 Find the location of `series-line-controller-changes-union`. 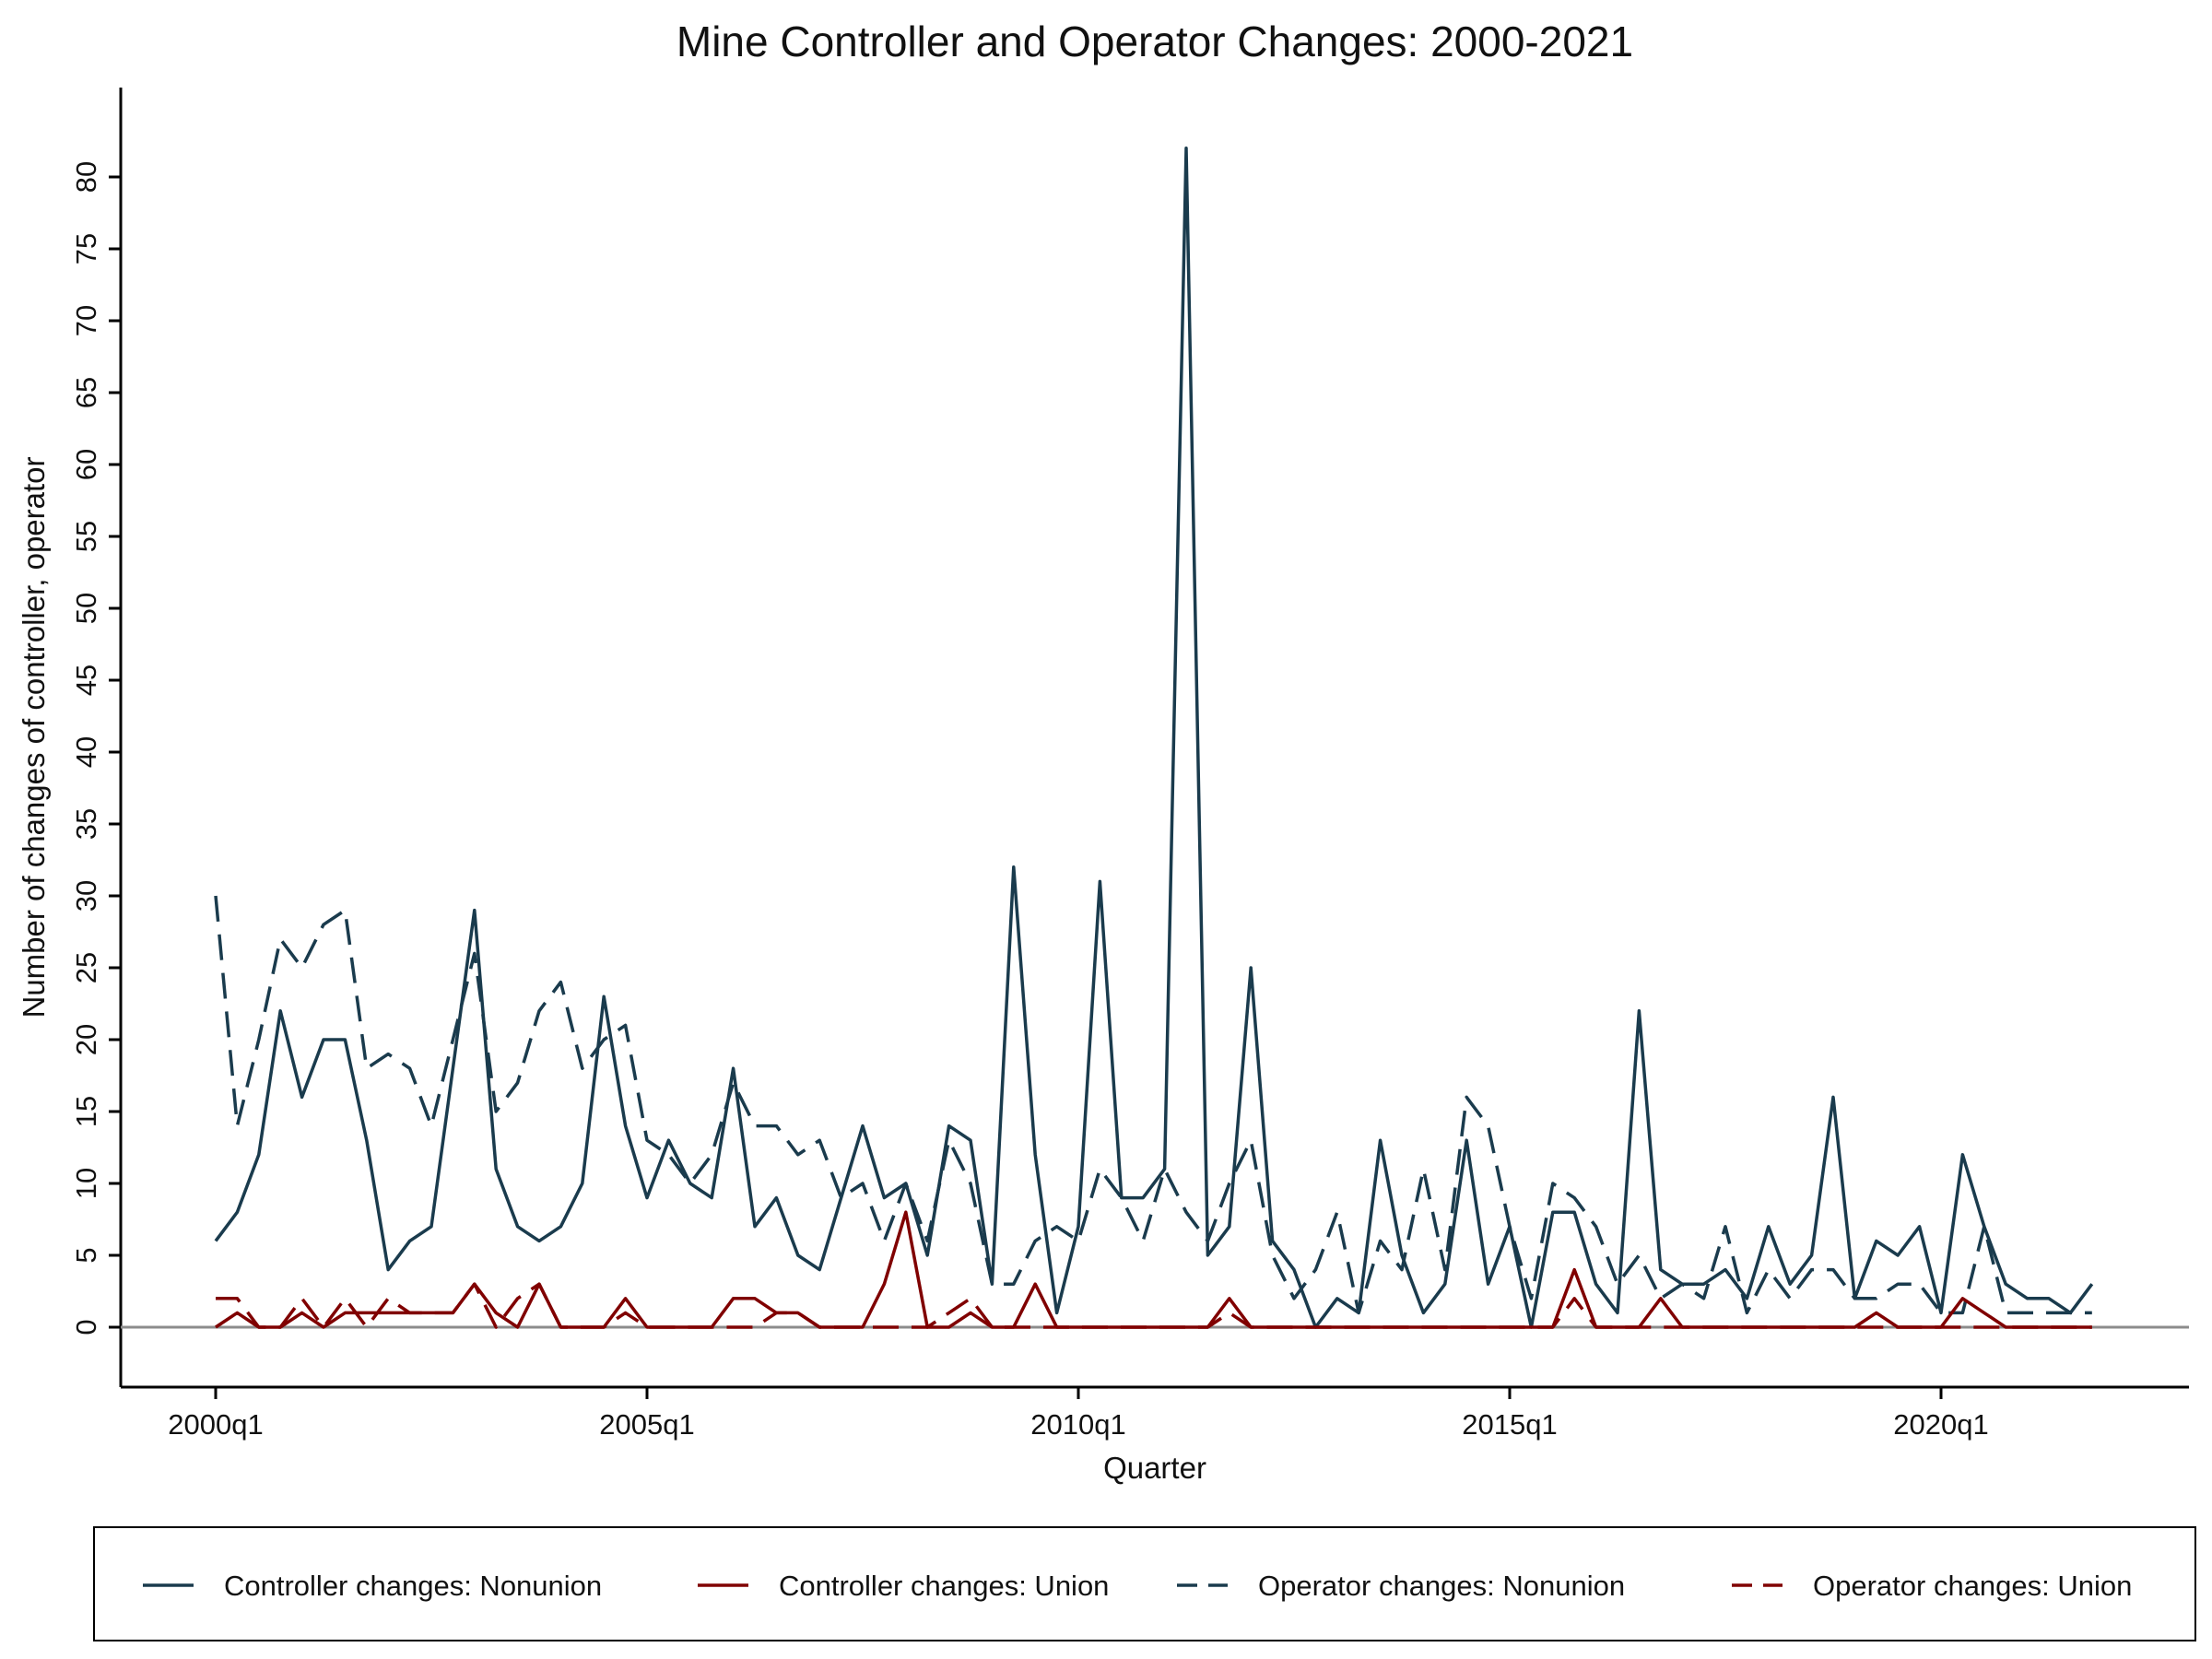

series-line-controller-changes-union is located at coordinates (1153, 1269).